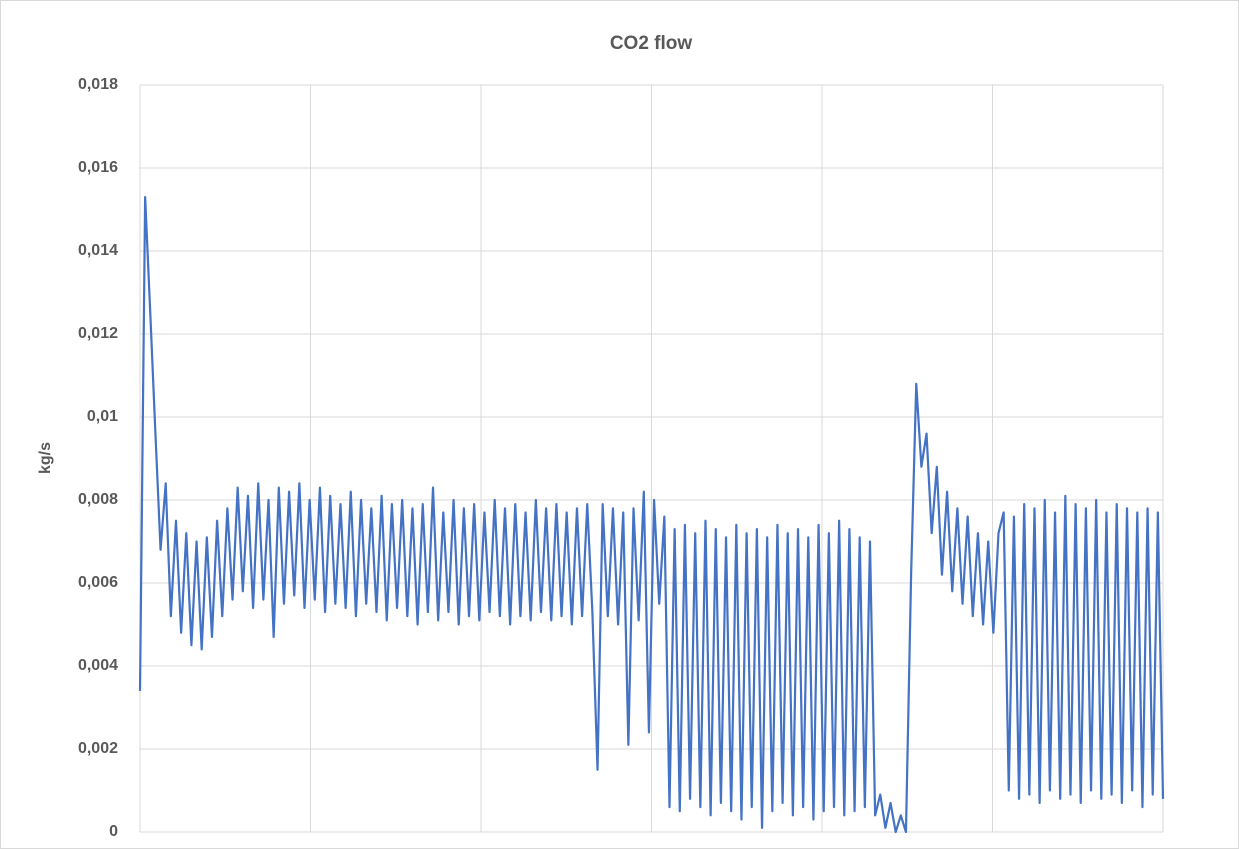 This screenshot has height=849, width=1239. What do you see at coordinates (113, 831) in the screenshot?
I see `y-tick-label: 0` at bounding box center [113, 831].